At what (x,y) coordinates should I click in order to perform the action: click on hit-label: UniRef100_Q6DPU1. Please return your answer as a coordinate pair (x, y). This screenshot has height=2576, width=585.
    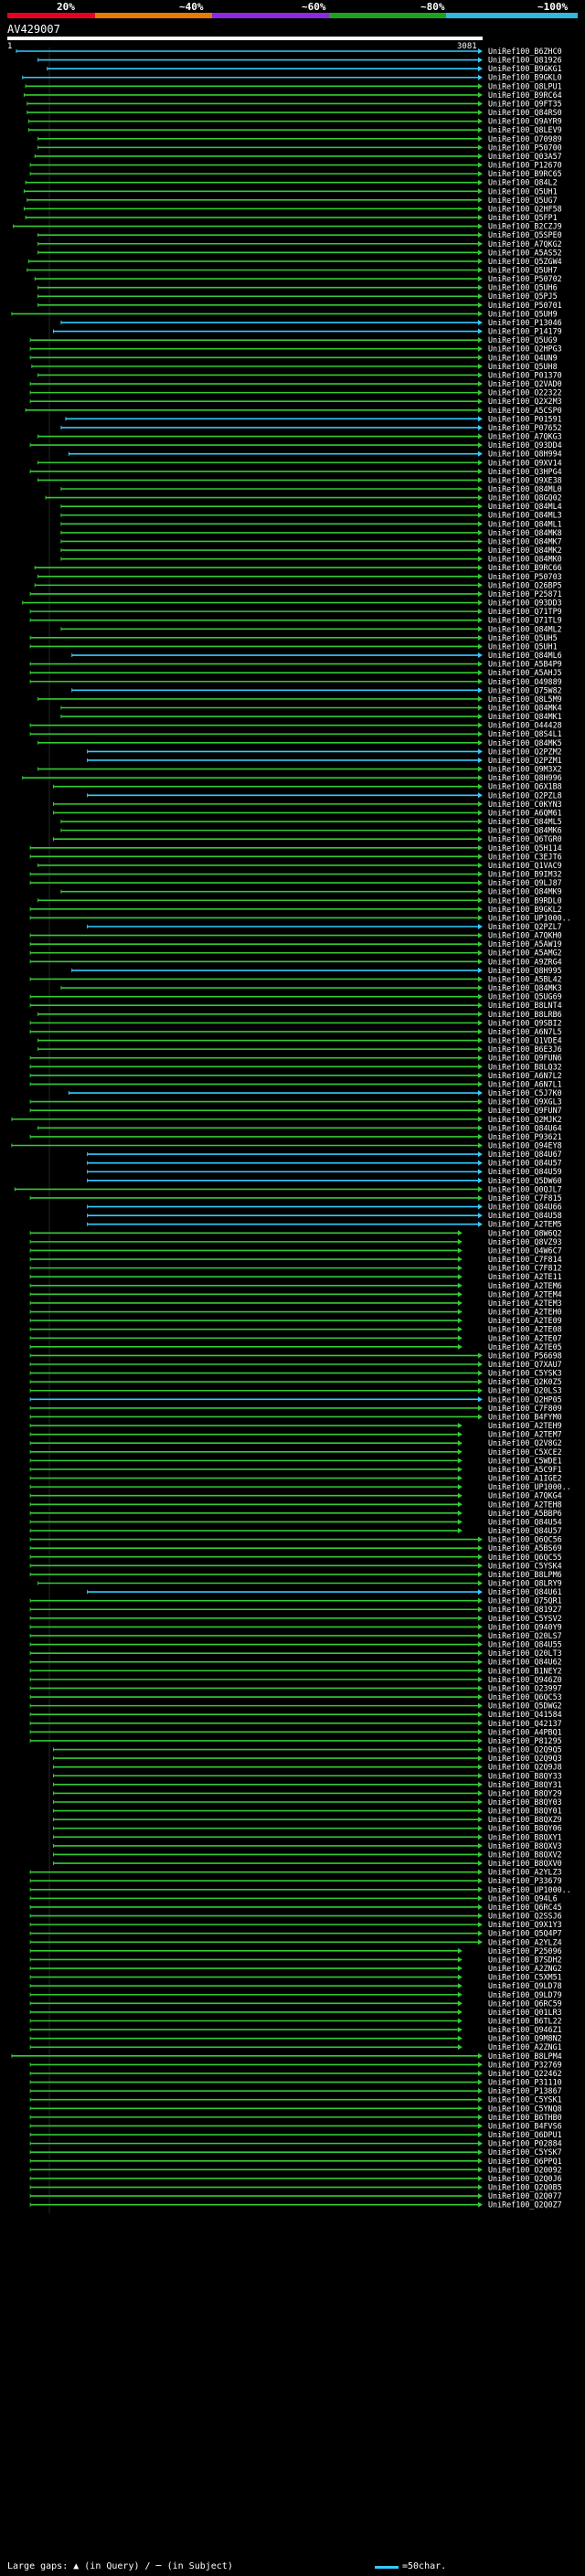
    Looking at the image, I should click on (525, 2134).